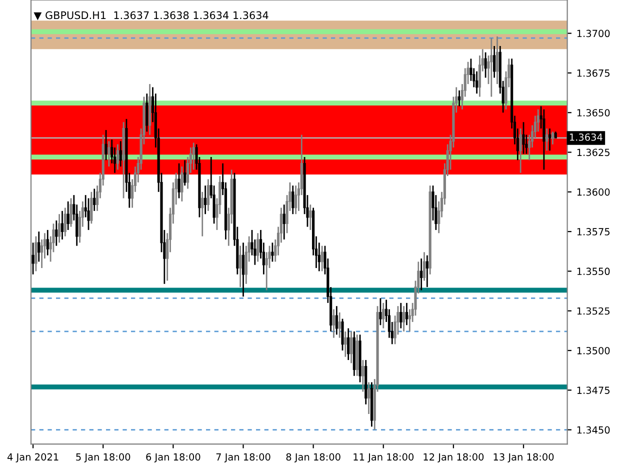 The height and width of the screenshot is (465, 620). What do you see at coordinates (32, 457) in the screenshot?
I see `x-tick-label: 4 Jan 2021` at bounding box center [32, 457].